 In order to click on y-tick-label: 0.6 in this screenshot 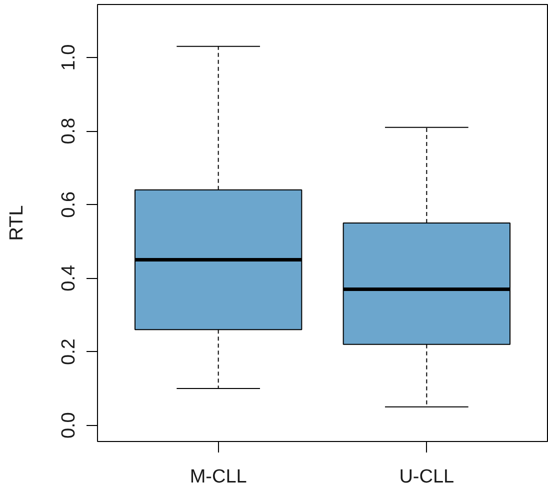, I will do `click(69, 204)`.